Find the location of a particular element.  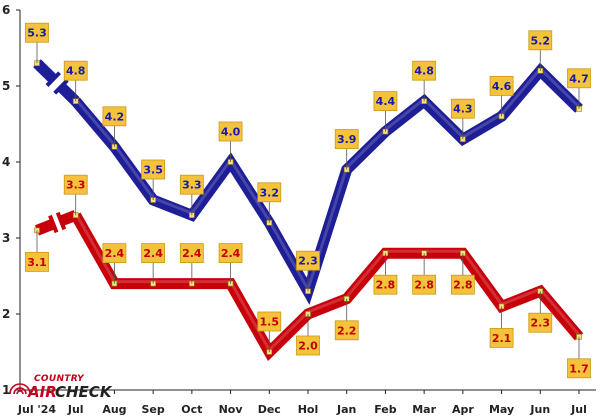

data-label: 1.5 is located at coordinates (270, 322).